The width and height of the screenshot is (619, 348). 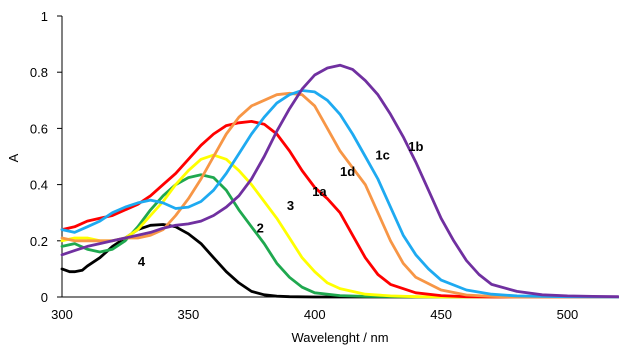 I want to click on y-tick-label: 0.8, so click(x=39, y=72).